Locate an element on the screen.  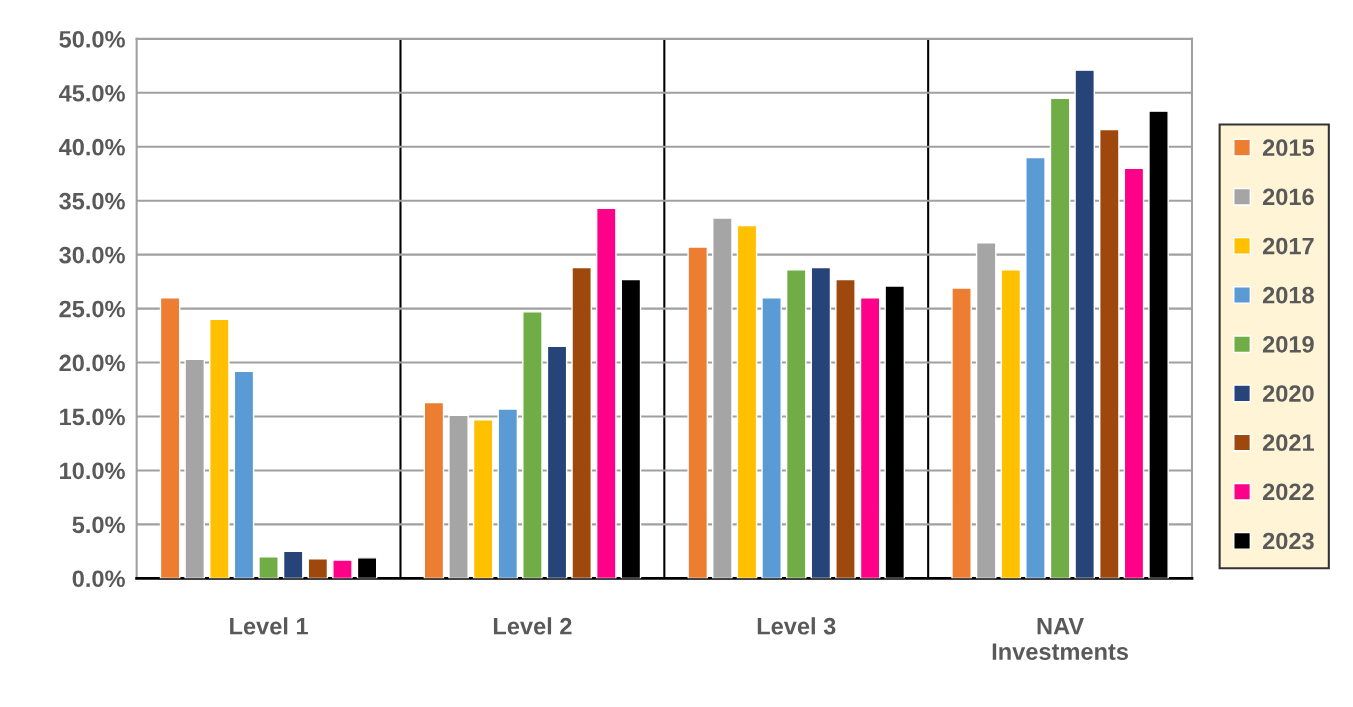
legend-label: 2023 is located at coordinates (1288, 541).